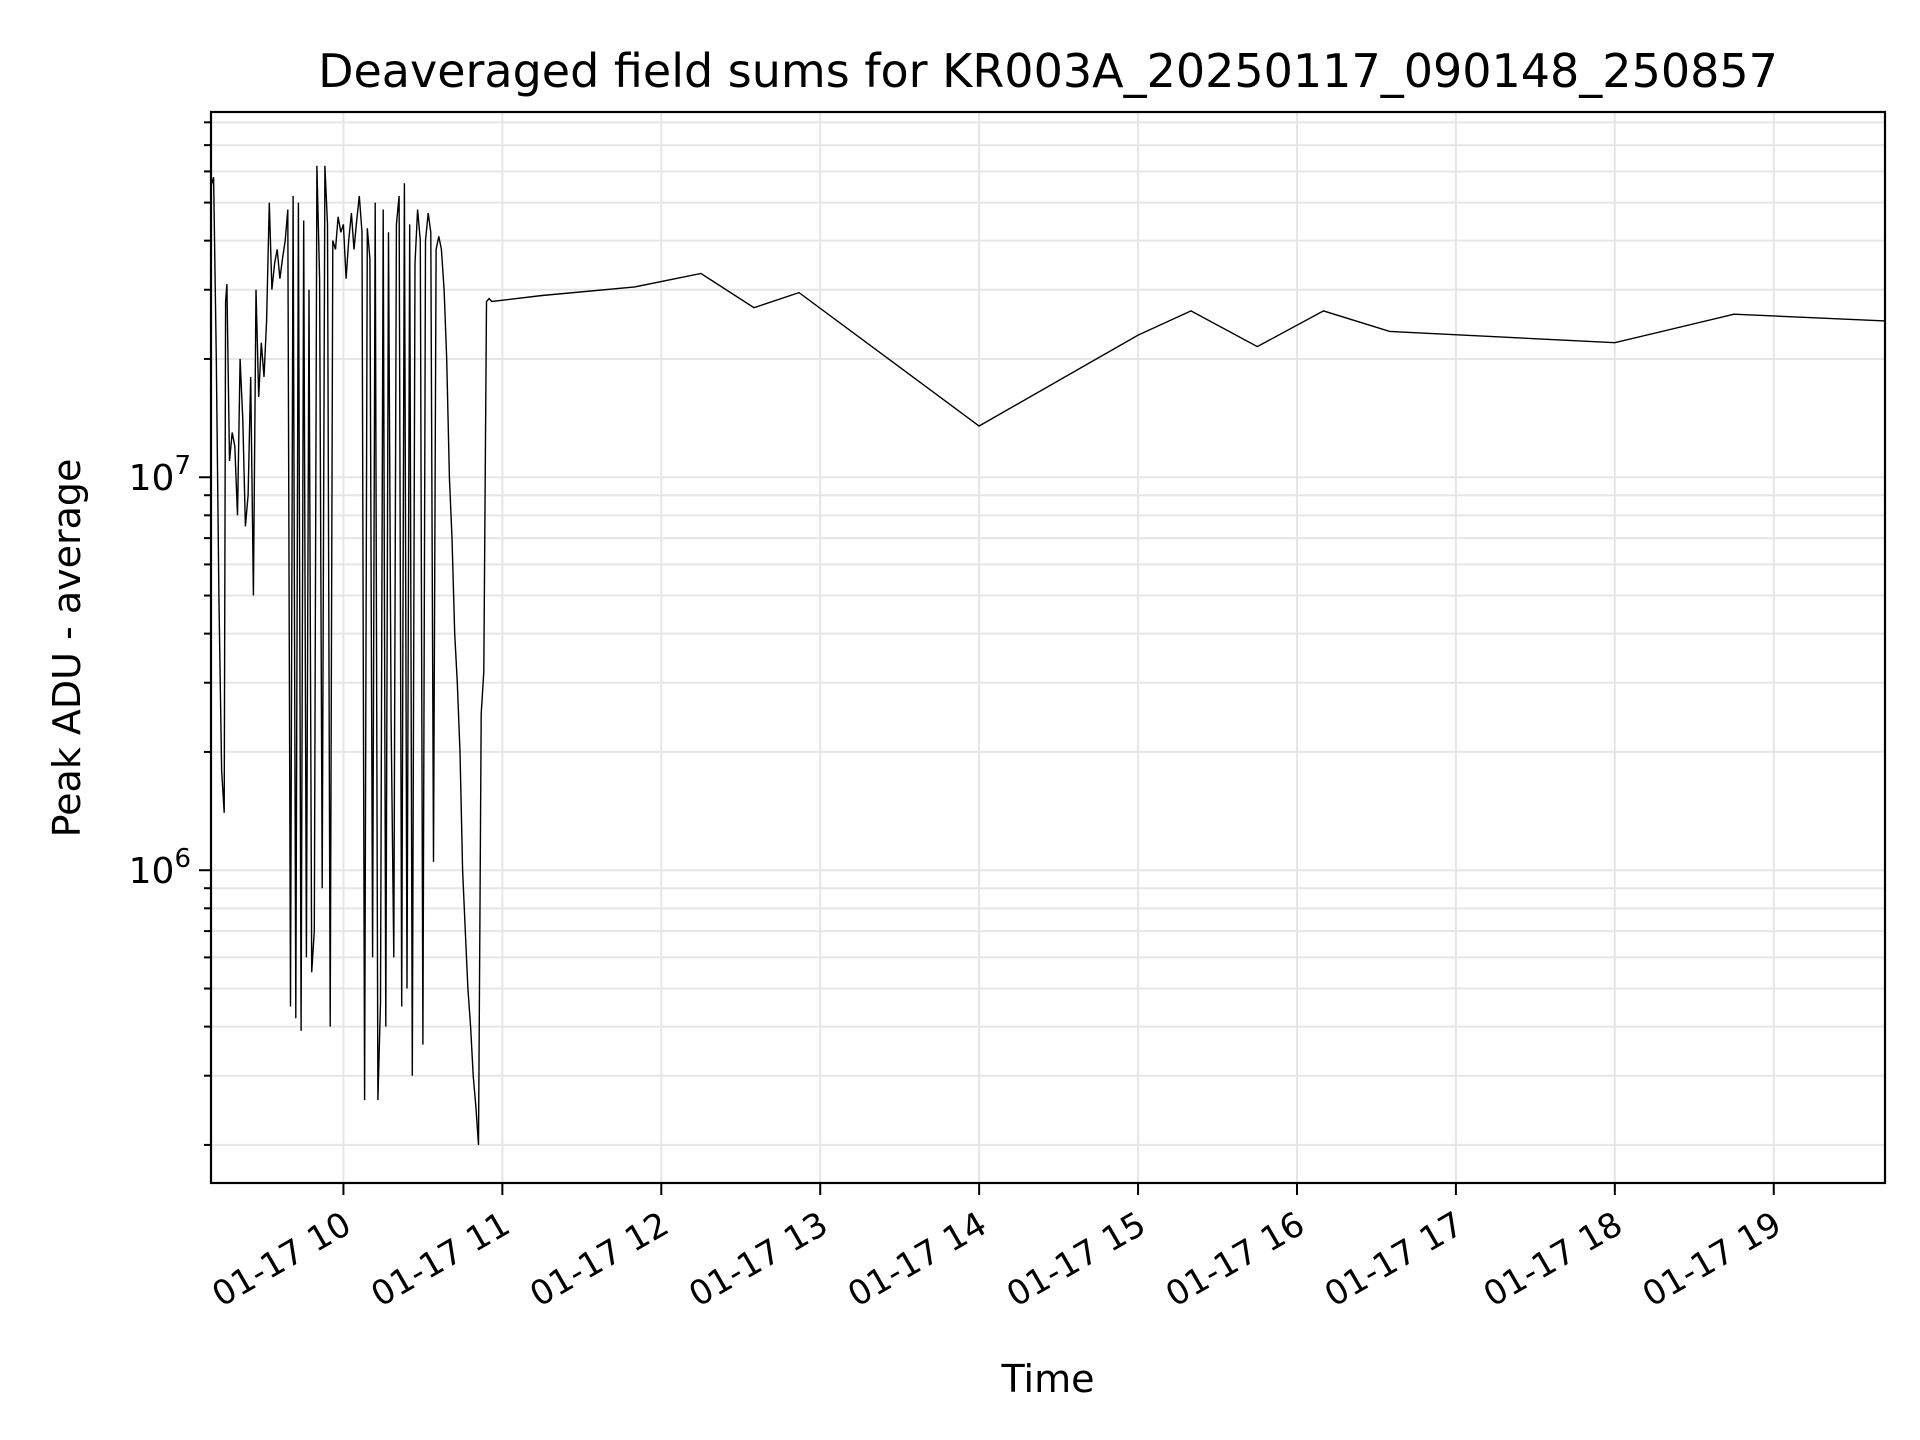 Image resolution: width=1920 pixels, height=1440 pixels. Describe the element at coordinates (182, 859) in the screenshot. I see `y-tick-label-exponent: 6` at that location.